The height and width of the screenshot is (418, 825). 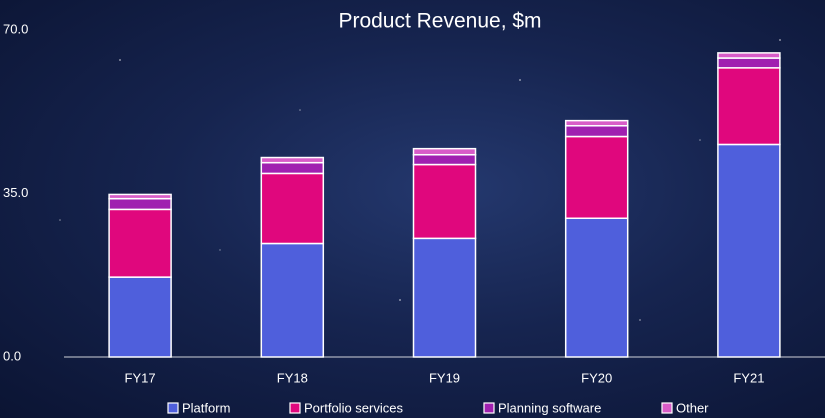 What do you see at coordinates (12, 355) in the screenshot?
I see `y-tick-label: 0.0` at bounding box center [12, 355].